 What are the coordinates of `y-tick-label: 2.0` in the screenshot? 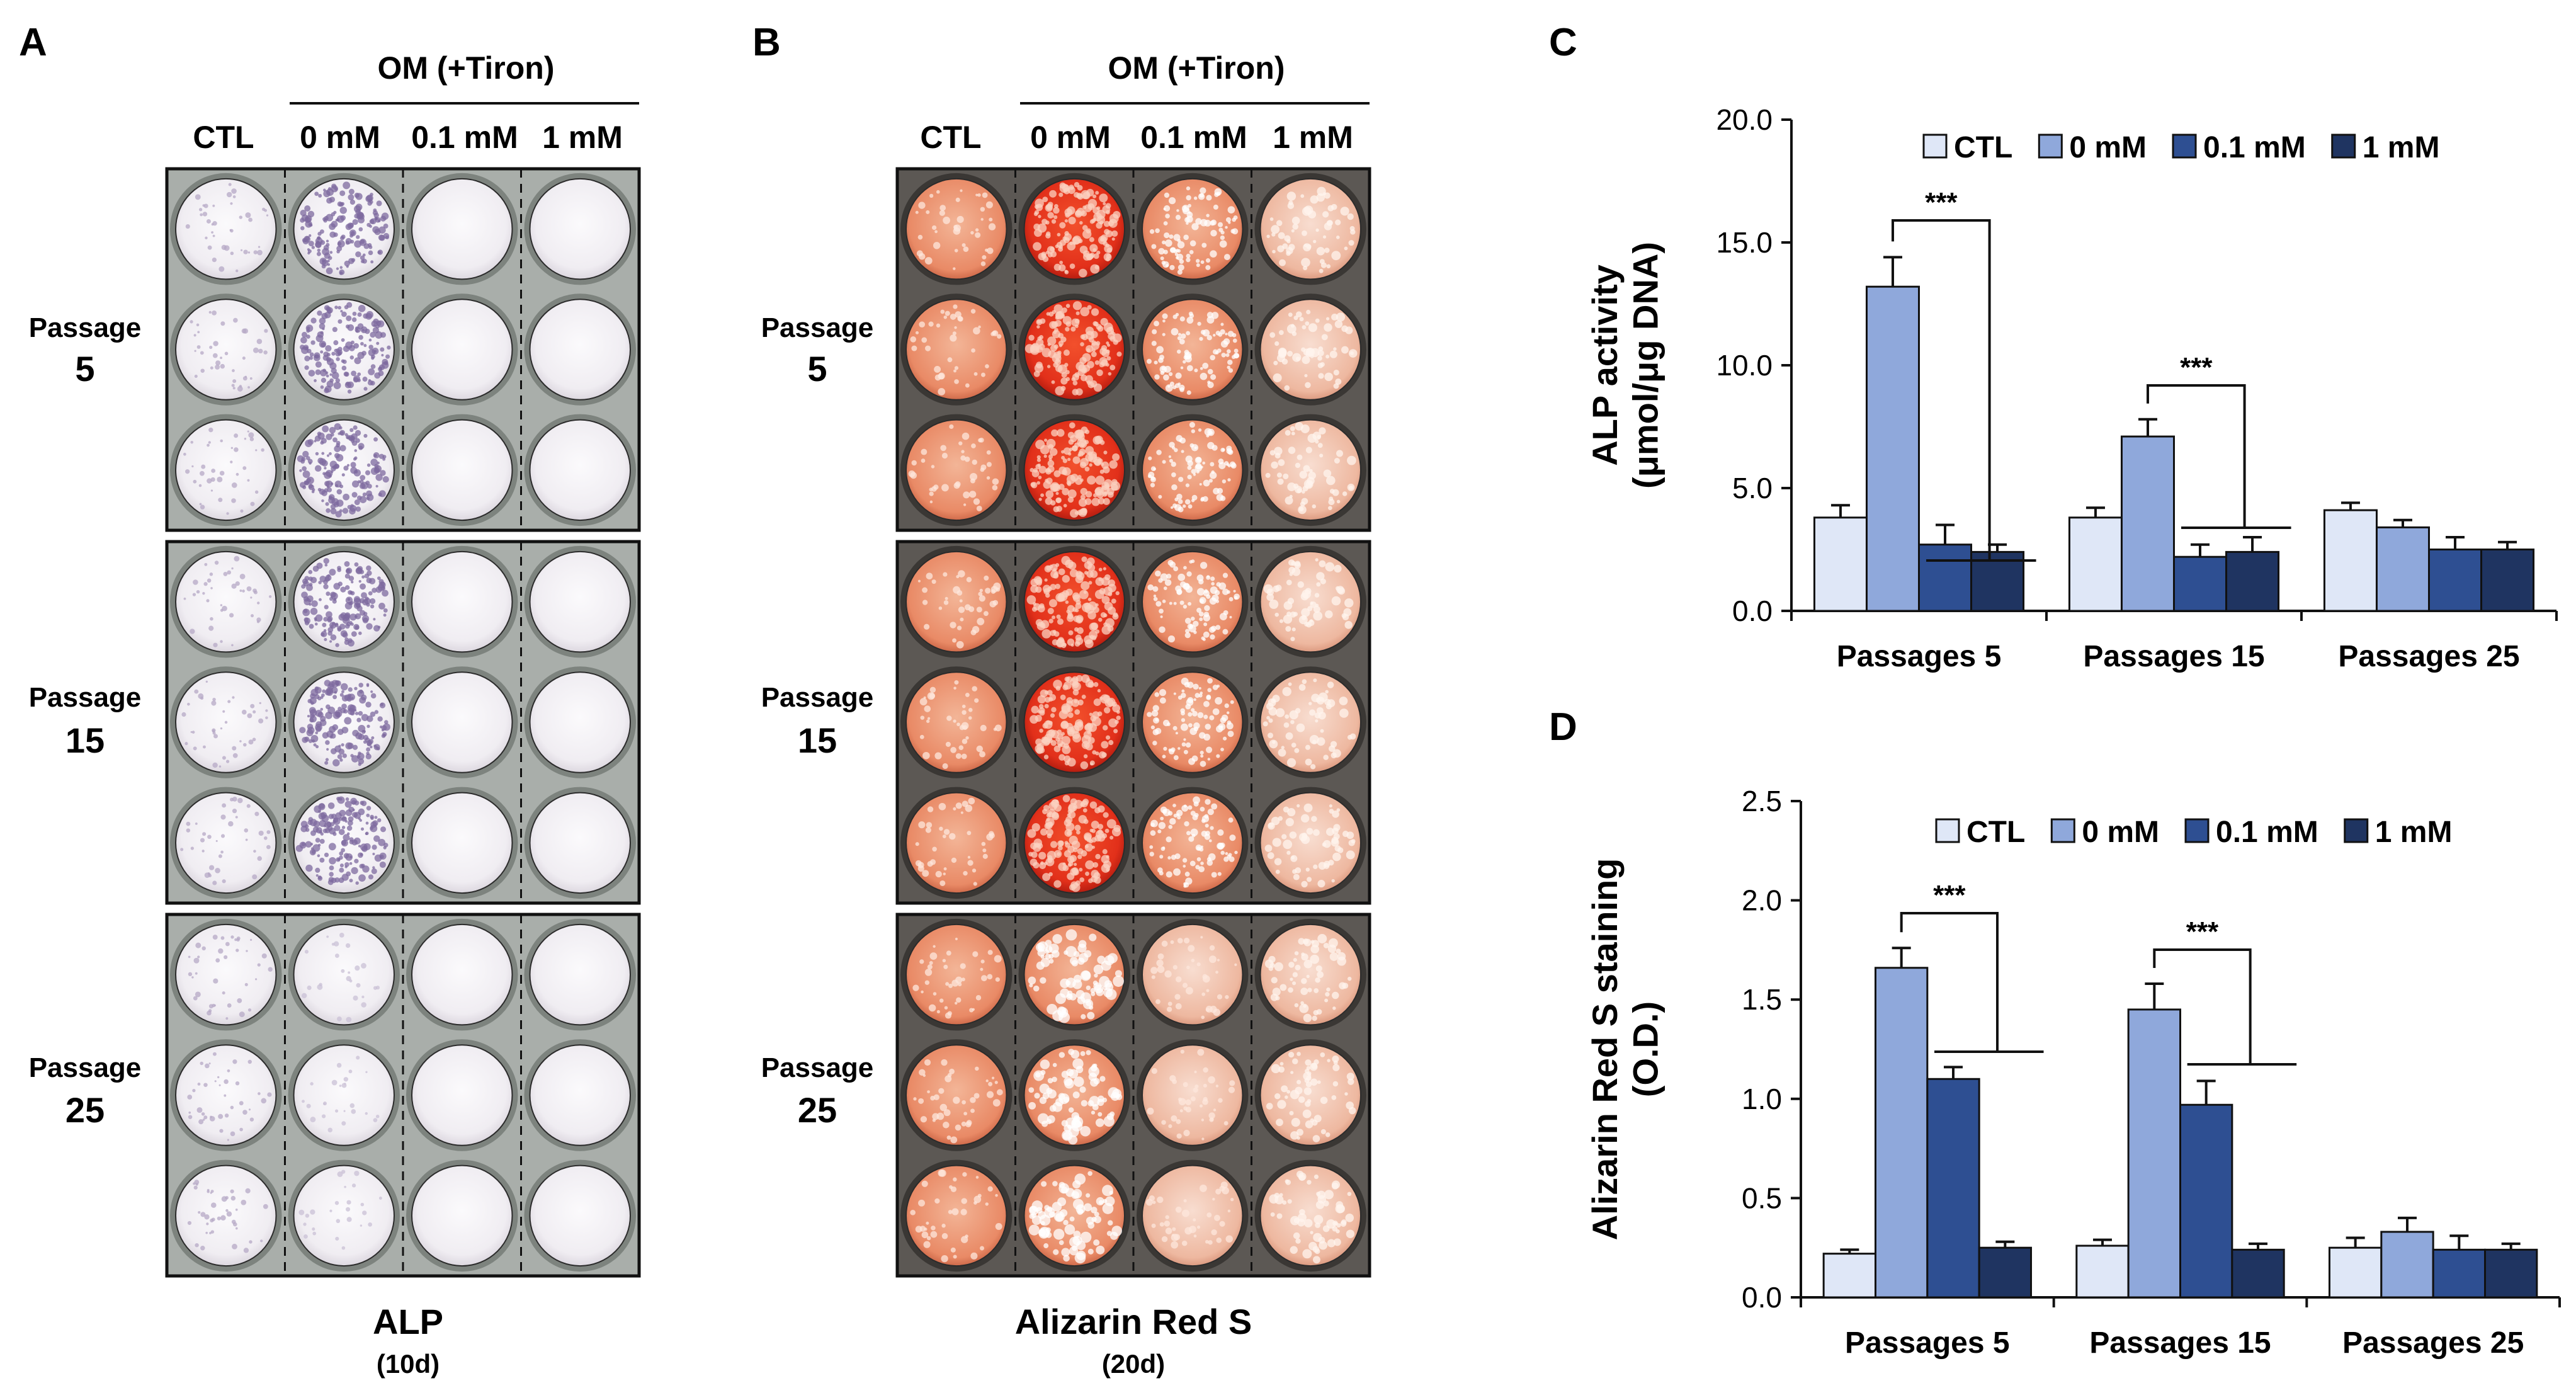 It's located at (1762, 900).